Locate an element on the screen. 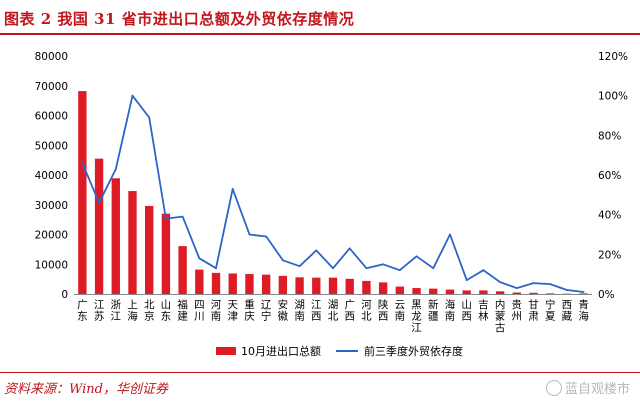 Image resolution: width=640 pixels, height=405 pixels. left-tick-label: 10000 is located at coordinates (51, 265).